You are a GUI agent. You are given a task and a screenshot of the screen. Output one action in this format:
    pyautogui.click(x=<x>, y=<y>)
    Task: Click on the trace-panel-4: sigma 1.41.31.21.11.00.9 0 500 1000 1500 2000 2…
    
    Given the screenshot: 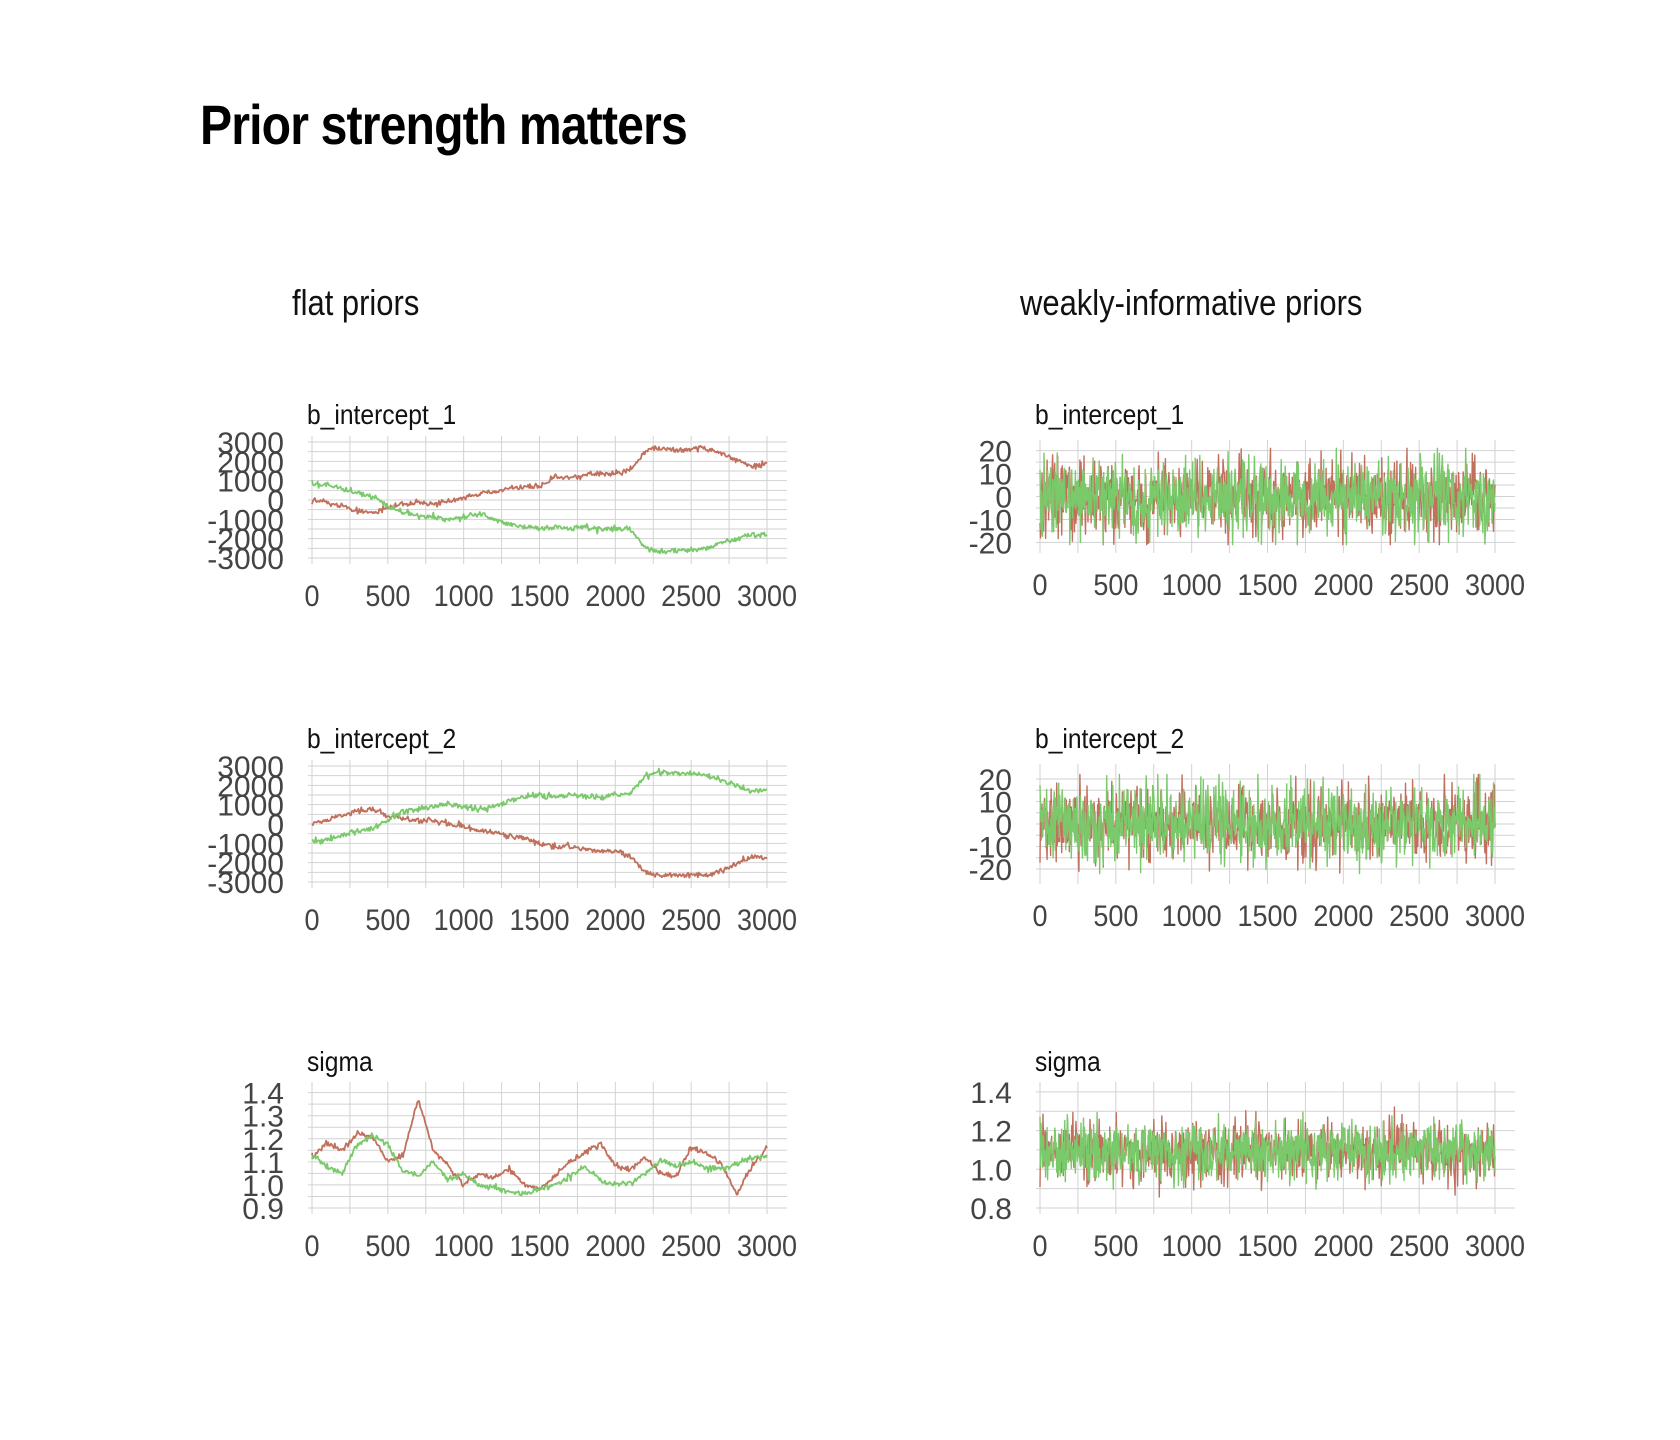 What is the action you would take?
    pyautogui.click(x=519, y=1155)
    